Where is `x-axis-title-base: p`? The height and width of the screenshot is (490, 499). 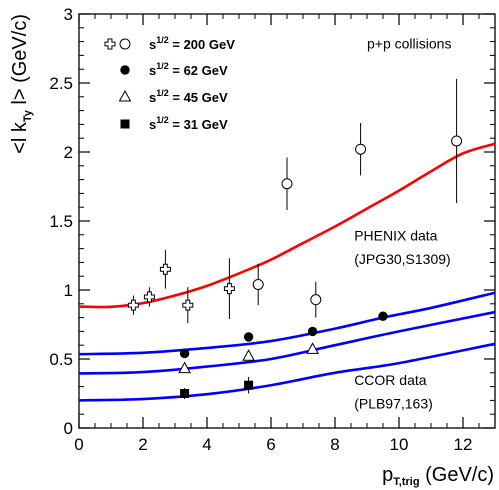 x-axis-title-base: p is located at coordinates (387, 475).